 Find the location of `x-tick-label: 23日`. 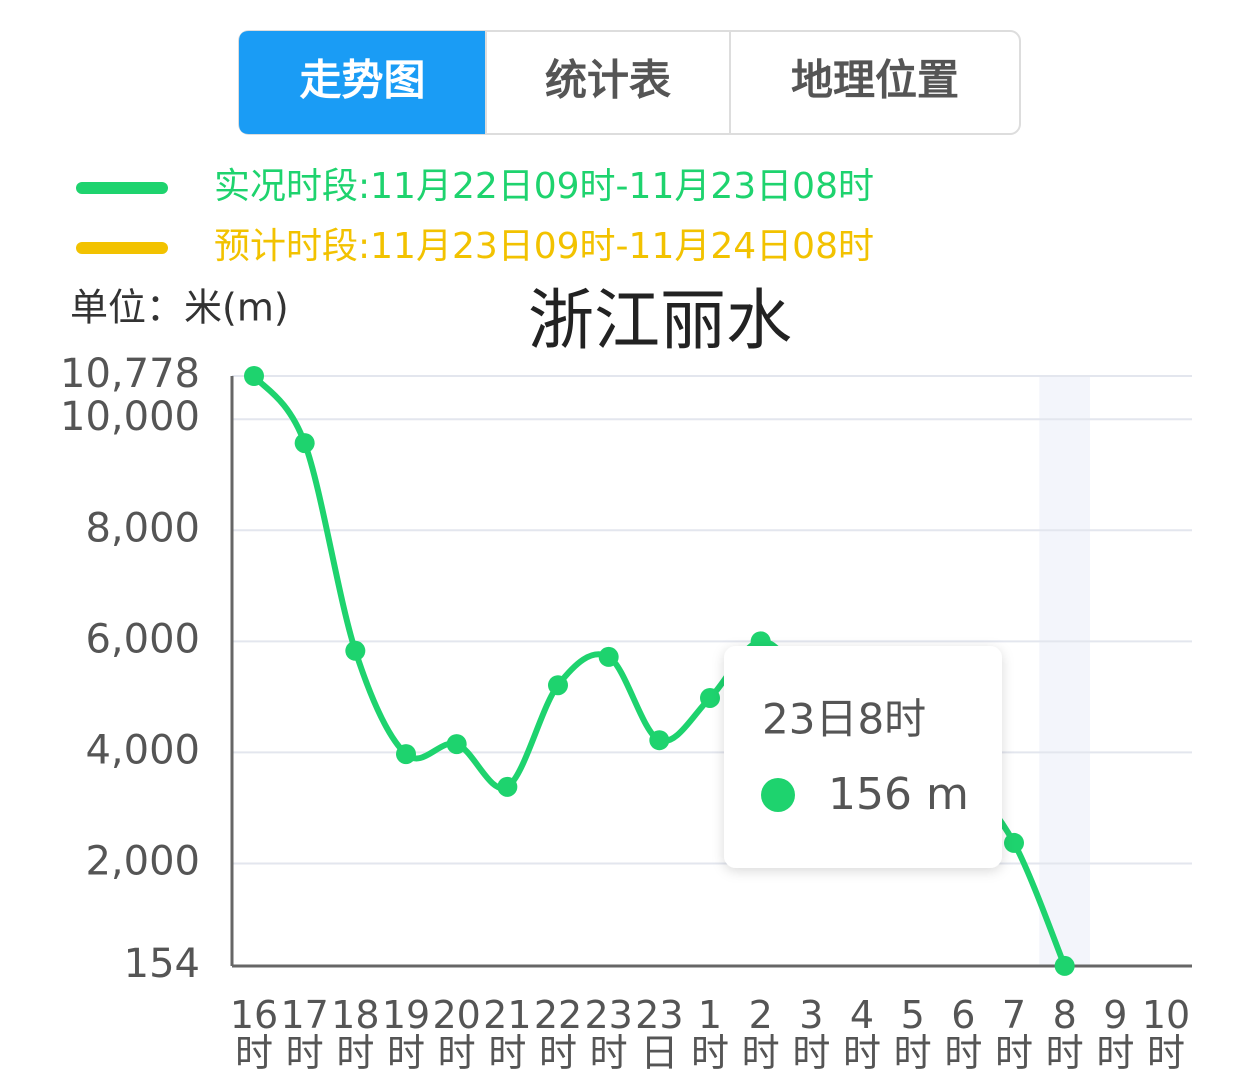

x-tick-label: 23日 is located at coordinates (659, 1034).